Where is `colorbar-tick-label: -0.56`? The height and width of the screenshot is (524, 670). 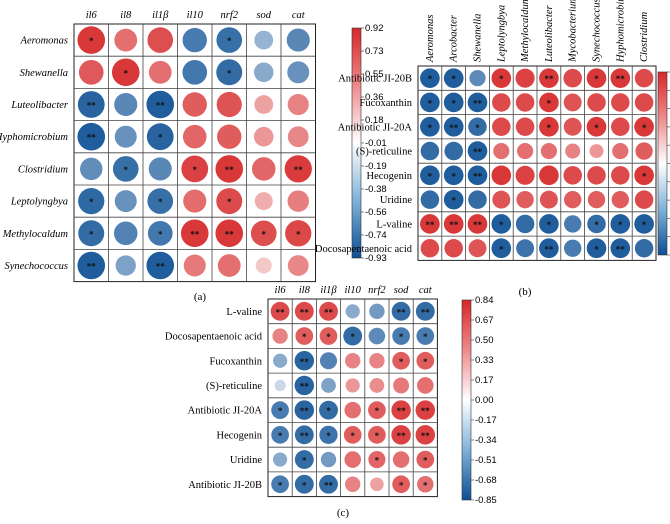 colorbar-tick-label: -0.56 is located at coordinates (376, 212).